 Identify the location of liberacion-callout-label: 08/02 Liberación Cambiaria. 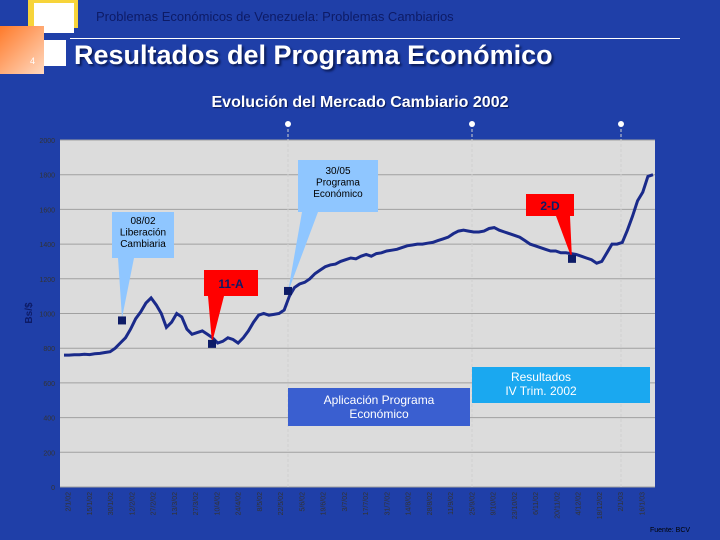
(143, 233).